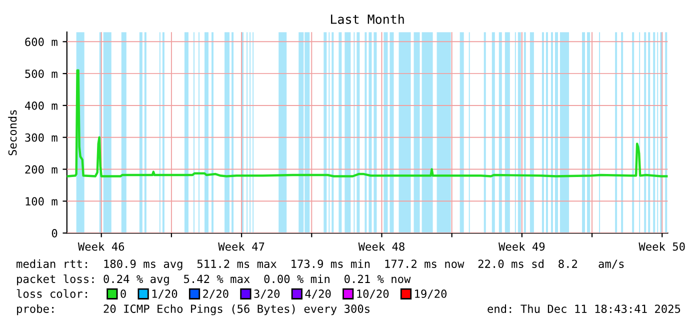 This screenshot has height=321, width=697. I want to click on x-tick-label: Week 50, so click(661, 246).